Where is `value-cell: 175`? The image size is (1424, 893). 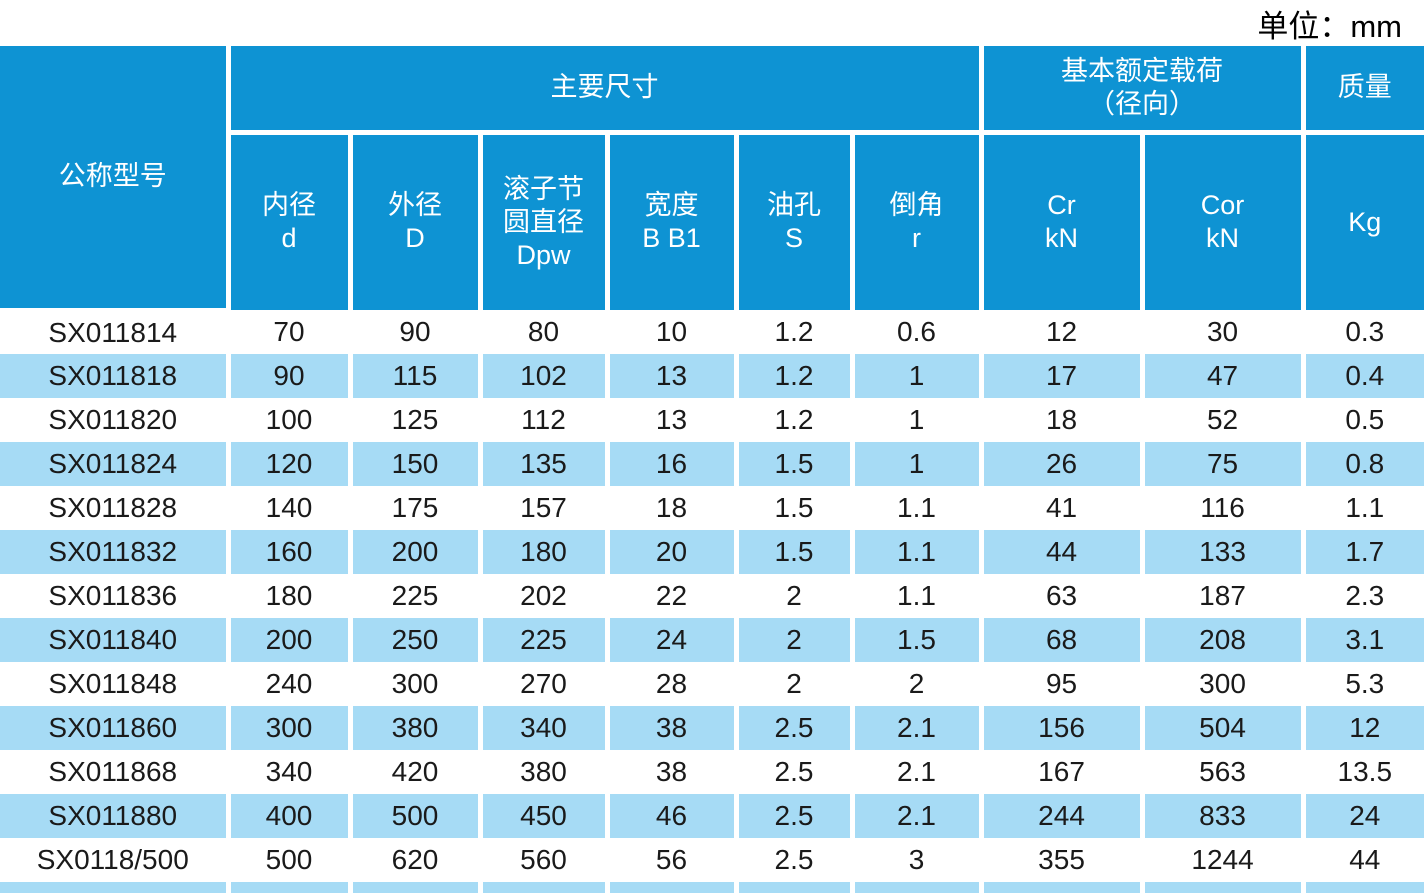 value-cell: 175 is located at coordinates (416, 508).